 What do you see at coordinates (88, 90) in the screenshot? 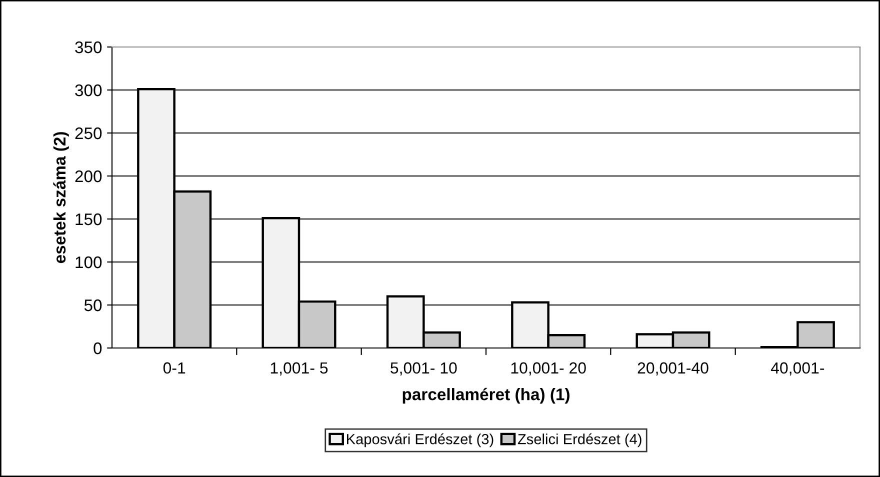
I see `y-tick-label: 300` at bounding box center [88, 90].